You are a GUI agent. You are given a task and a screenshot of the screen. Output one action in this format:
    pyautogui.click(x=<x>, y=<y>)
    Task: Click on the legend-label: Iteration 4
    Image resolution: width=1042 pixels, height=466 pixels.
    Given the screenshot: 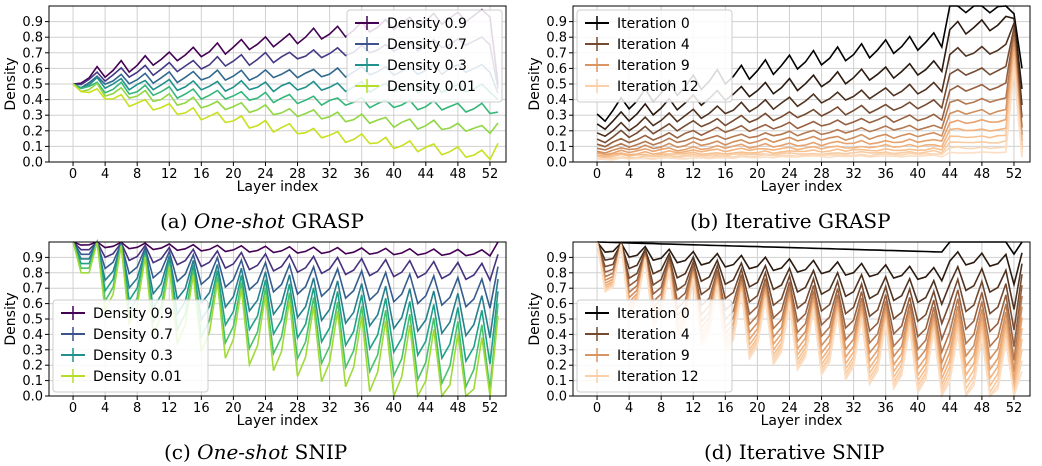 What is the action you would take?
    pyautogui.click(x=653, y=335)
    